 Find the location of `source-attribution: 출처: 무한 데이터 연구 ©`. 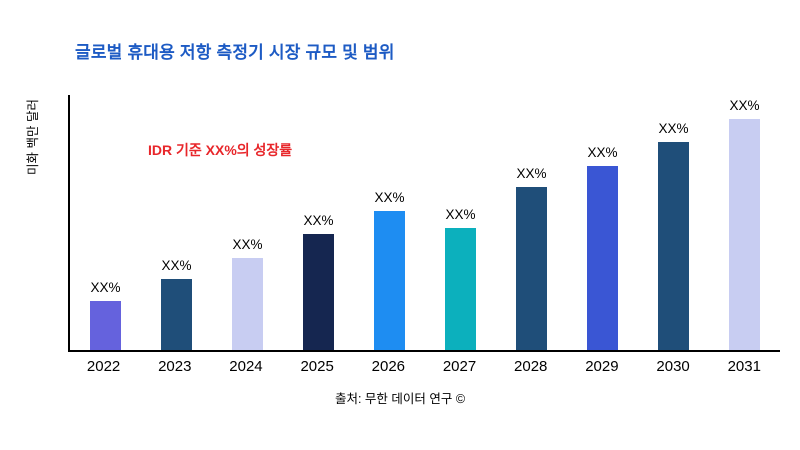

source-attribution: 출처: 무한 데이터 연구 © is located at coordinates (400, 399).